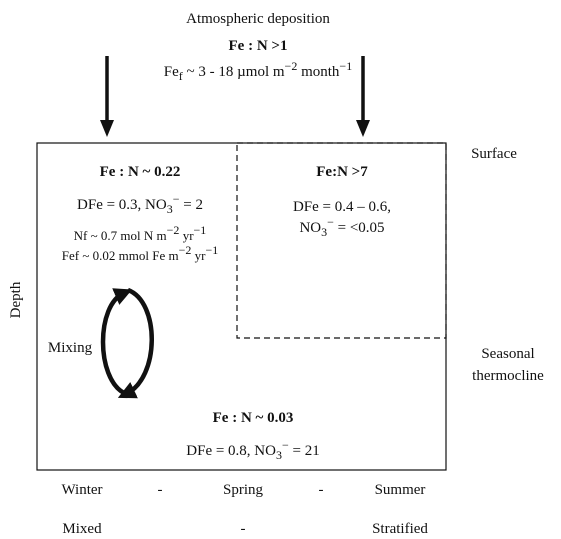 This screenshot has height=539, width=561. I want to click on stratified-nitrate: NO3− = <0.05, so click(341, 227).